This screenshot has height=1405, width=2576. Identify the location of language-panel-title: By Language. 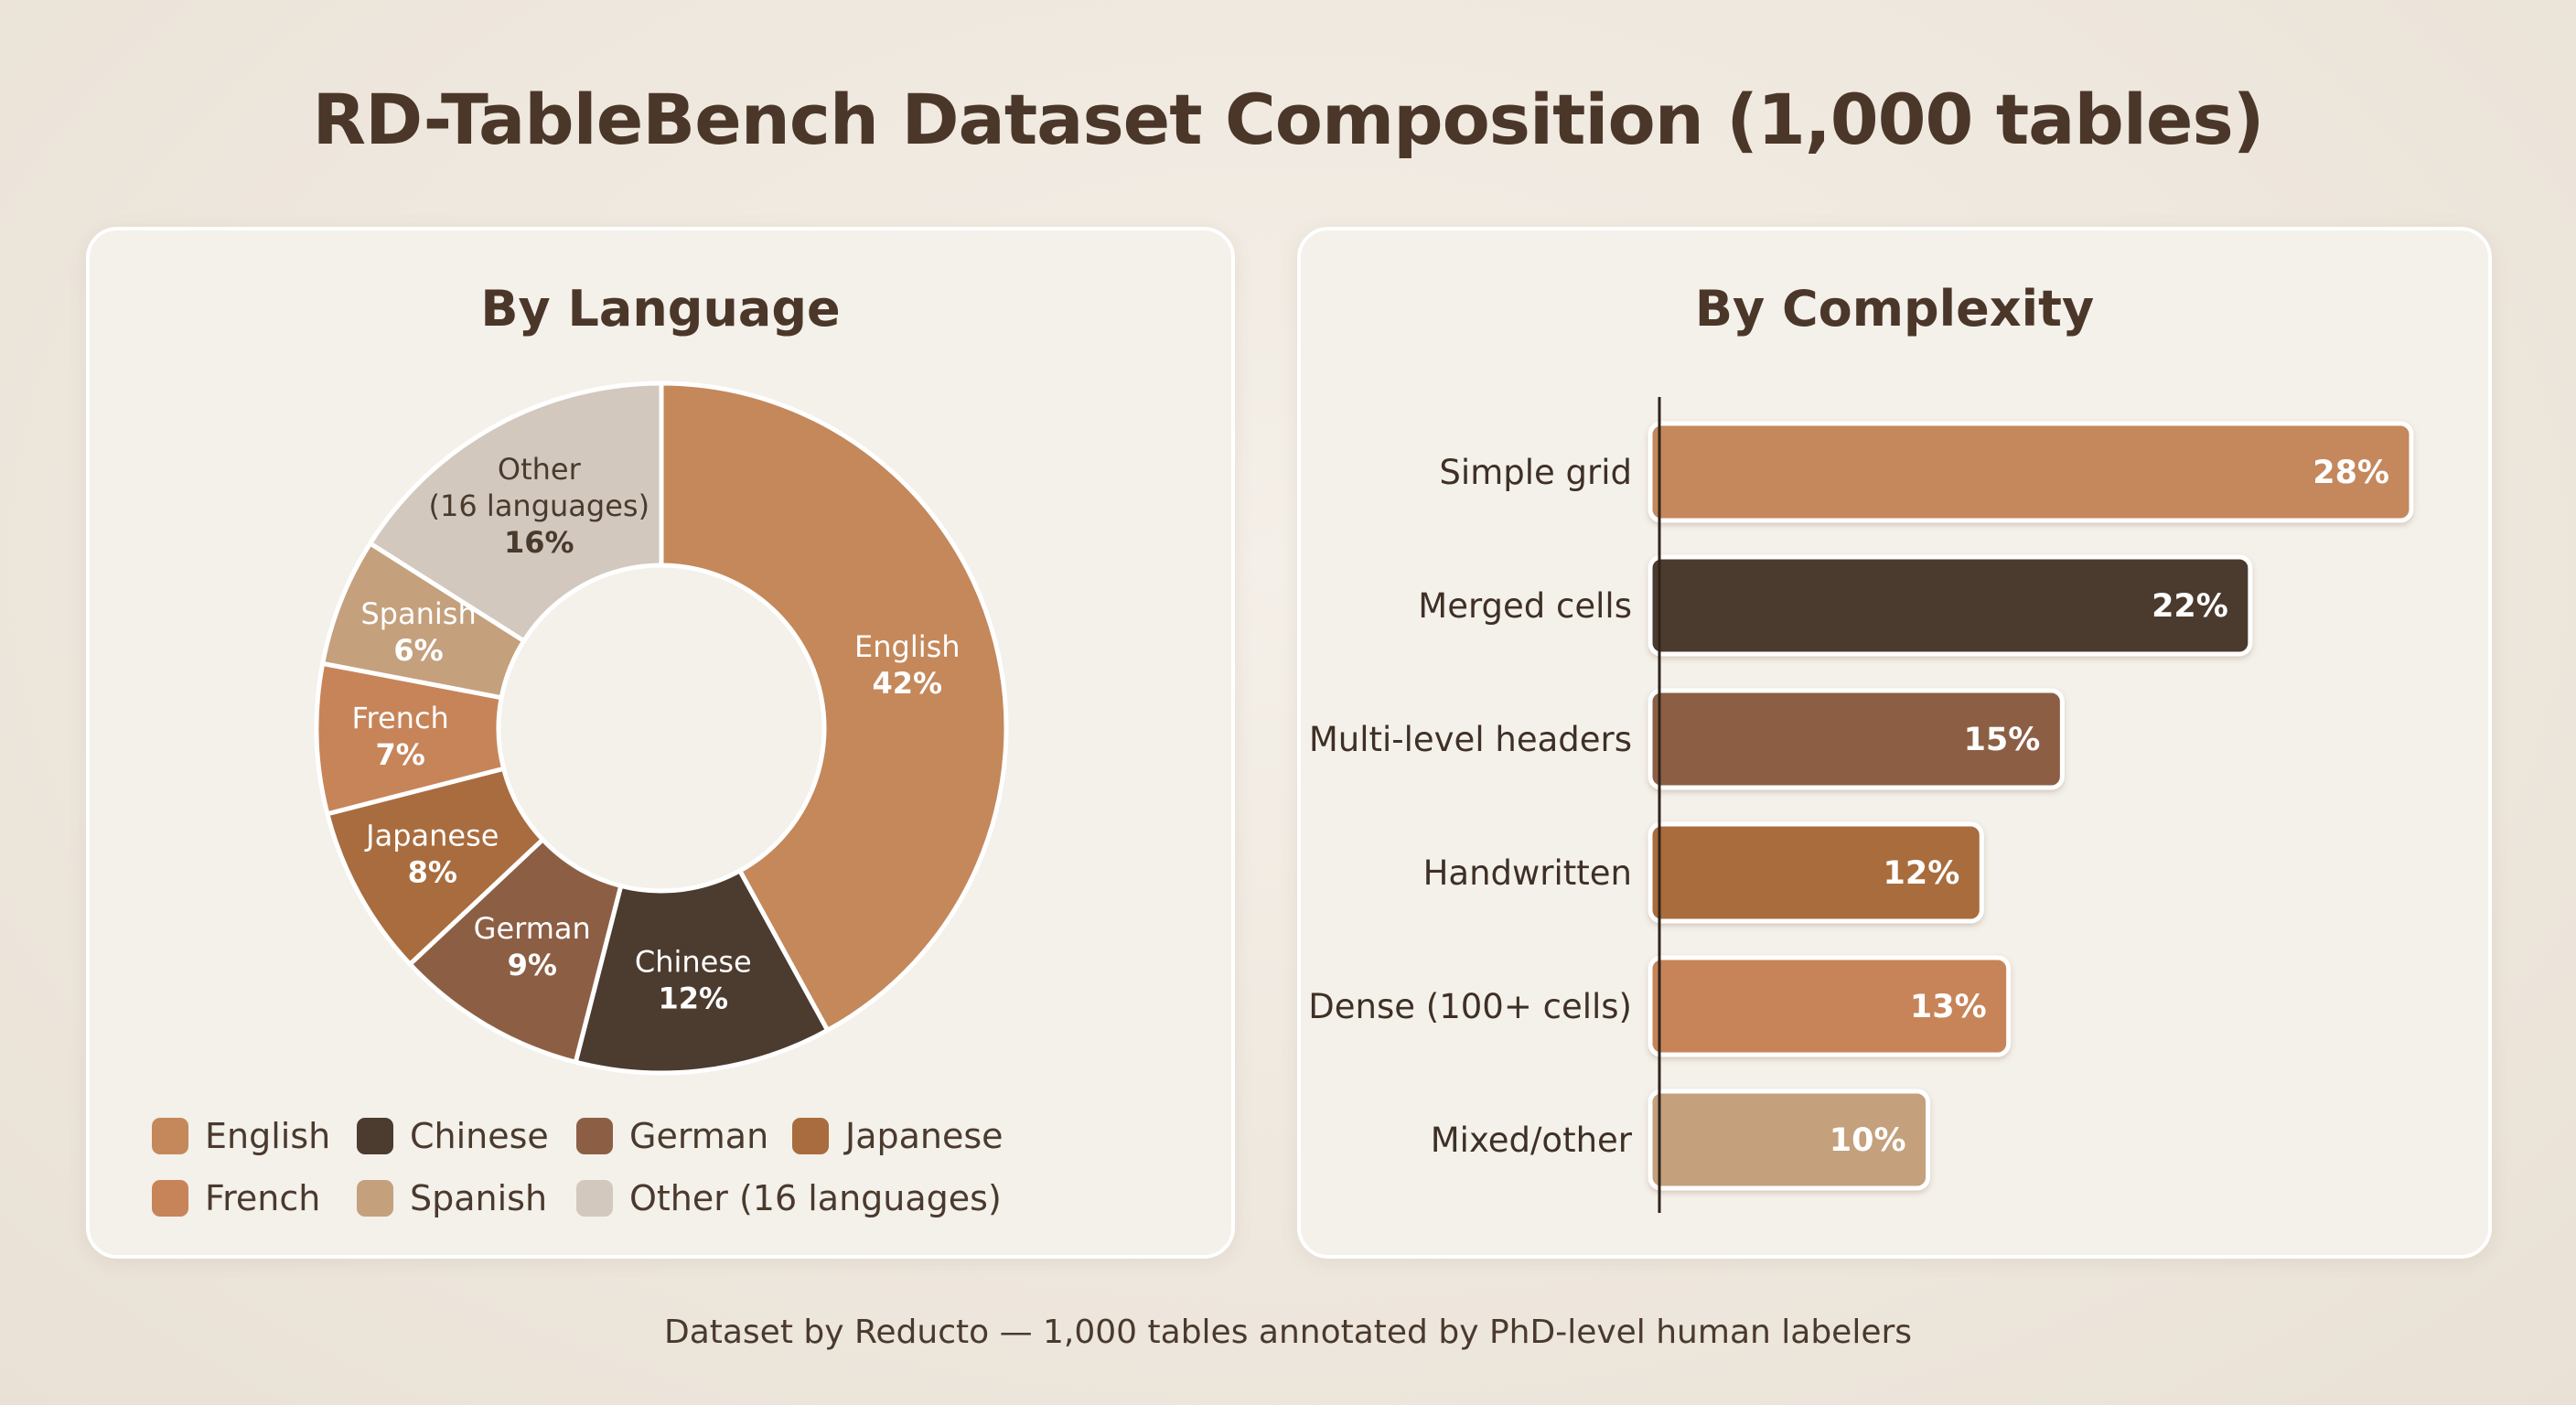
(661, 309).